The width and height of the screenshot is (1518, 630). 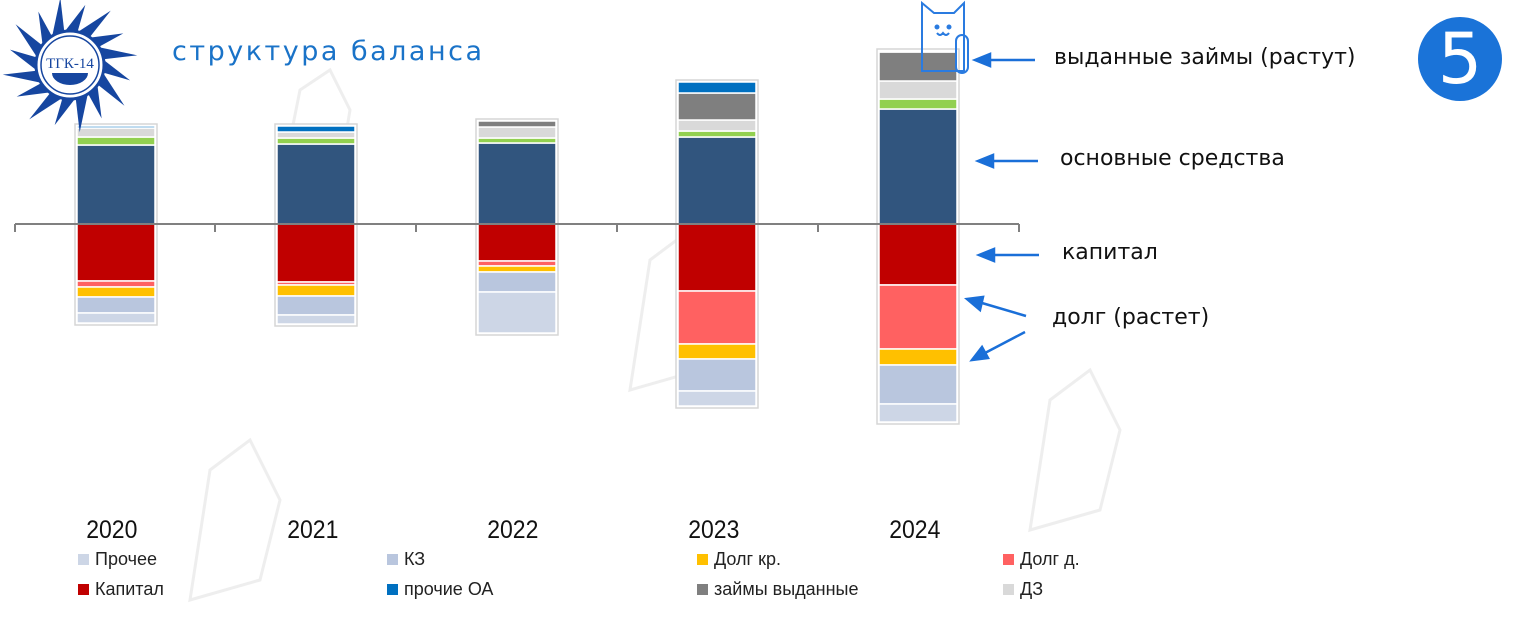 I want to click on bar-segment-fixed-2023, so click(x=717, y=180).